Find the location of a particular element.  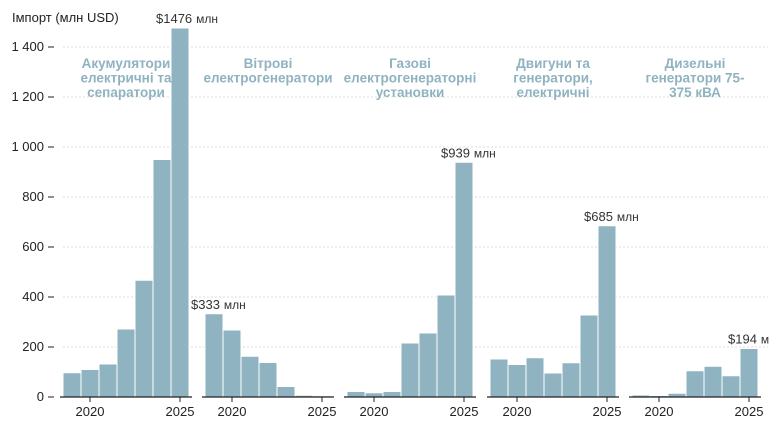

callout-value: $194 is located at coordinates (742, 339).